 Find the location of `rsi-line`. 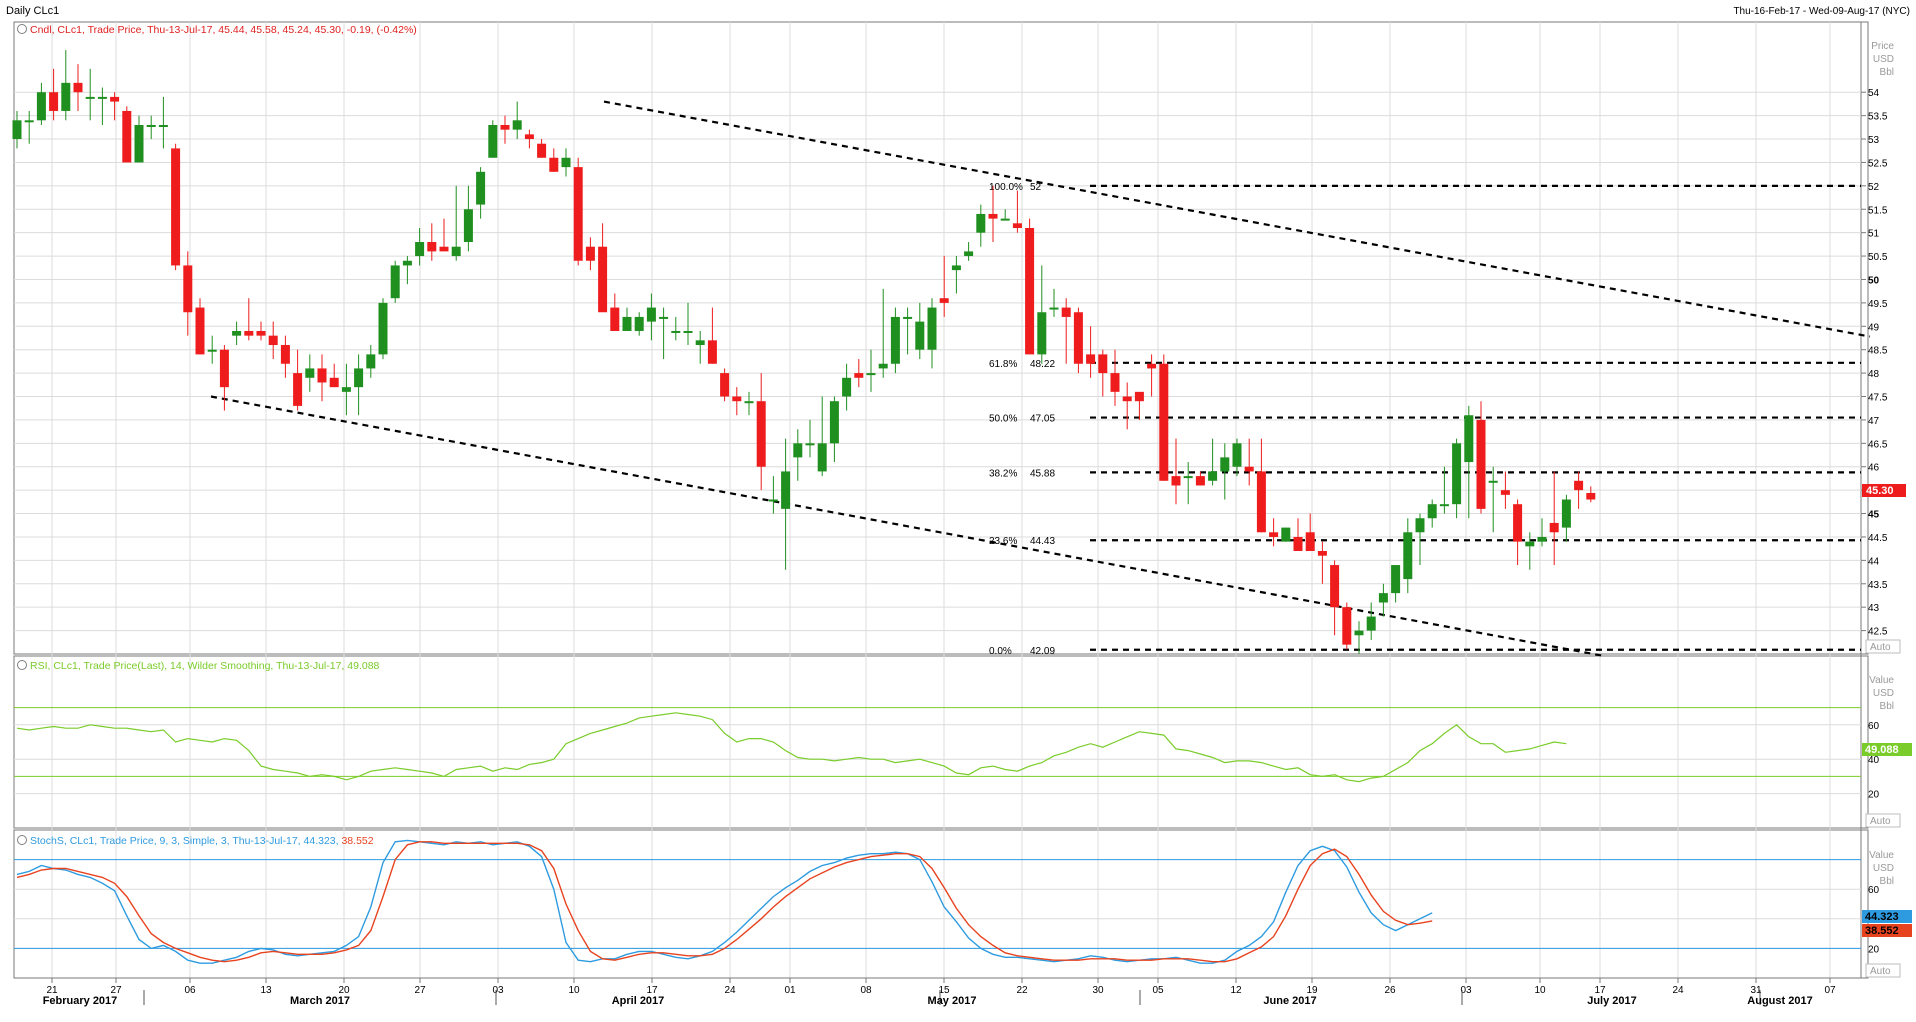

rsi-line is located at coordinates (791, 747).